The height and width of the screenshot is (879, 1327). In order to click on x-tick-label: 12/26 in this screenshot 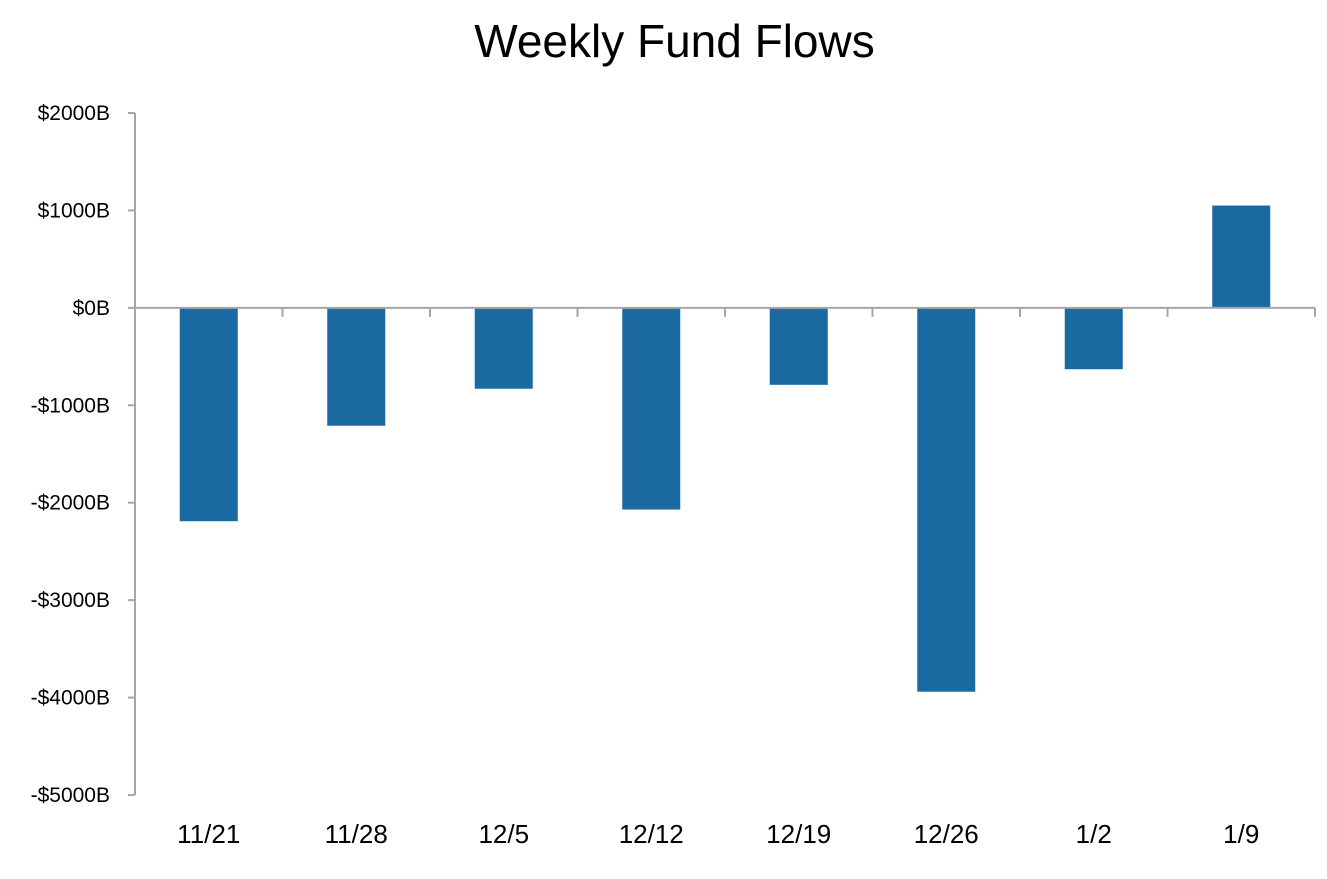, I will do `click(946, 834)`.